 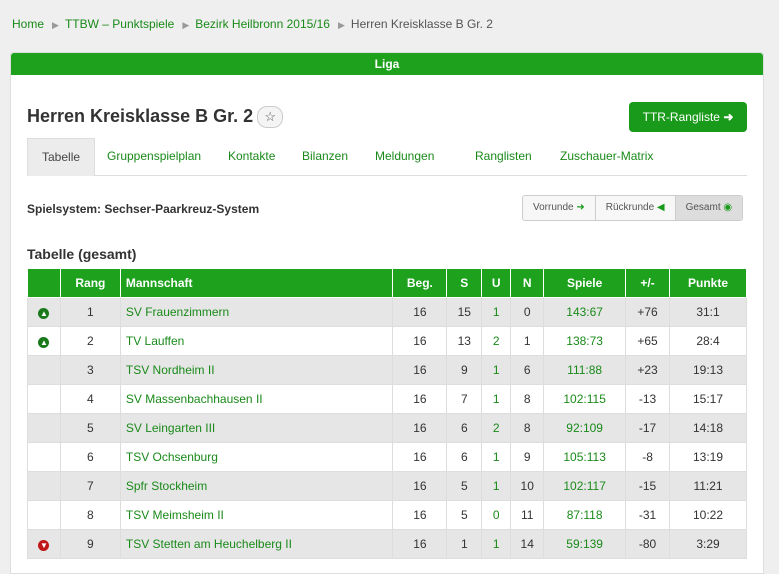 I want to click on table-cell: 11, so click(x=527, y=515).